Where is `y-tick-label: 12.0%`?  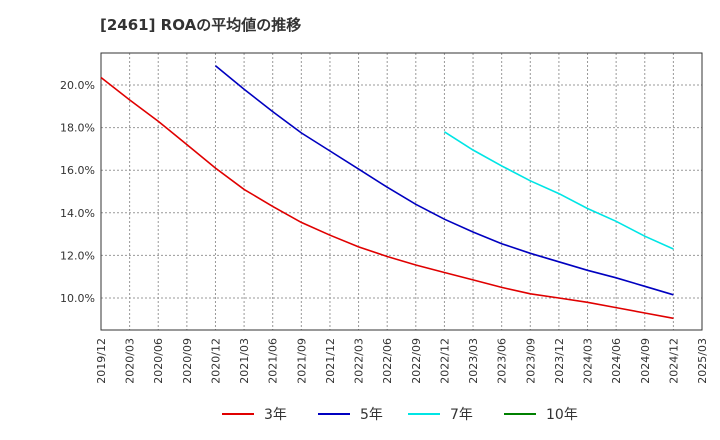
y-tick-label: 12.0% is located at coordinates (77, 255).